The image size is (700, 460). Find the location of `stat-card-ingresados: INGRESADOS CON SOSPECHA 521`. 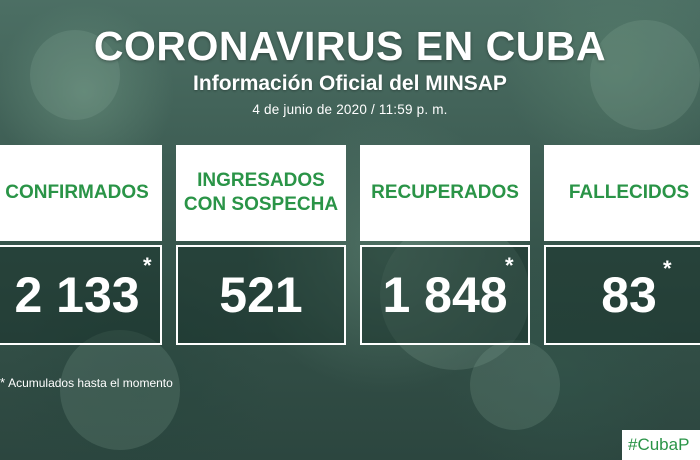

stat-card-ingresados: INGRESADOS CON SOSPECHA 521 is located at coordinates (261, 245).